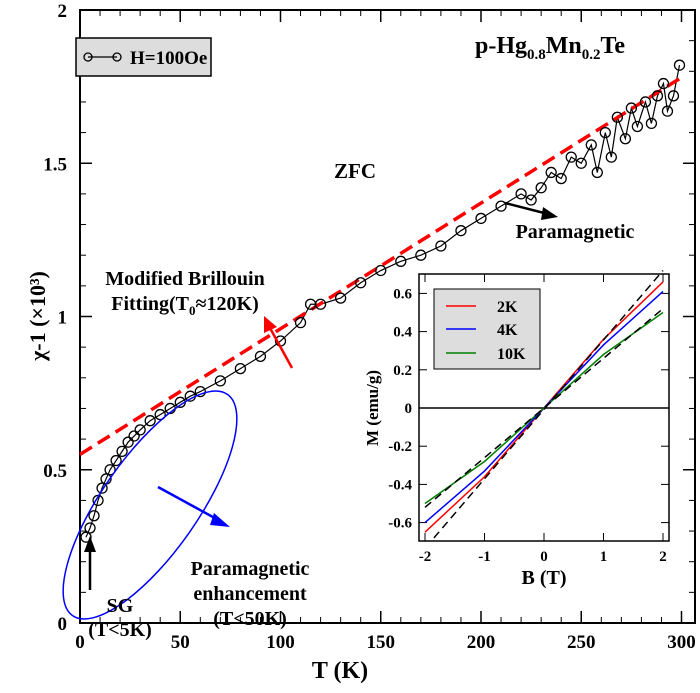 The height and width of the screenshot is (693, 700). I want to click on y-tick-label: 0.5, so click(55, 471).